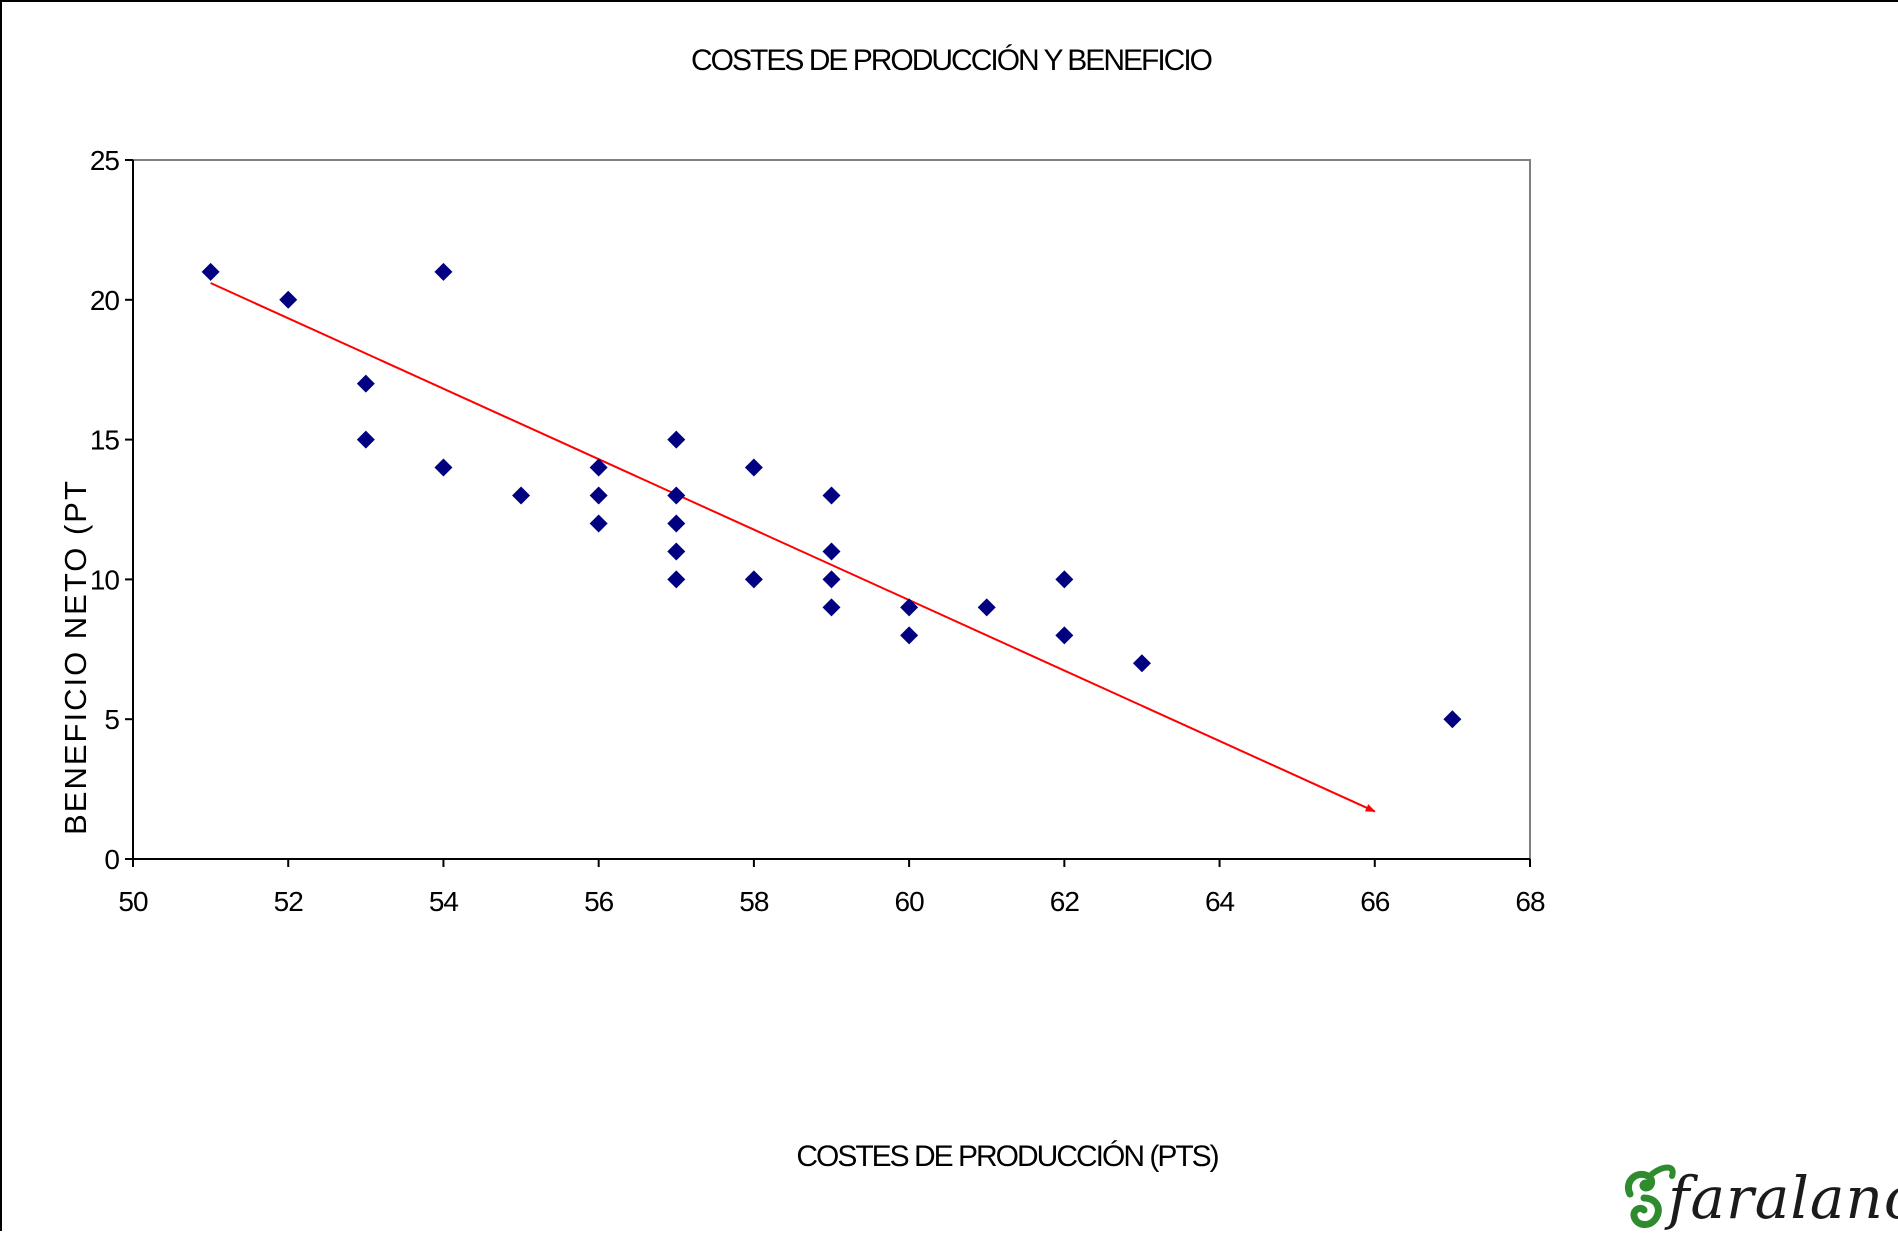  I want to click on faralanc-logo: faralanc, so click(1760, 1198).